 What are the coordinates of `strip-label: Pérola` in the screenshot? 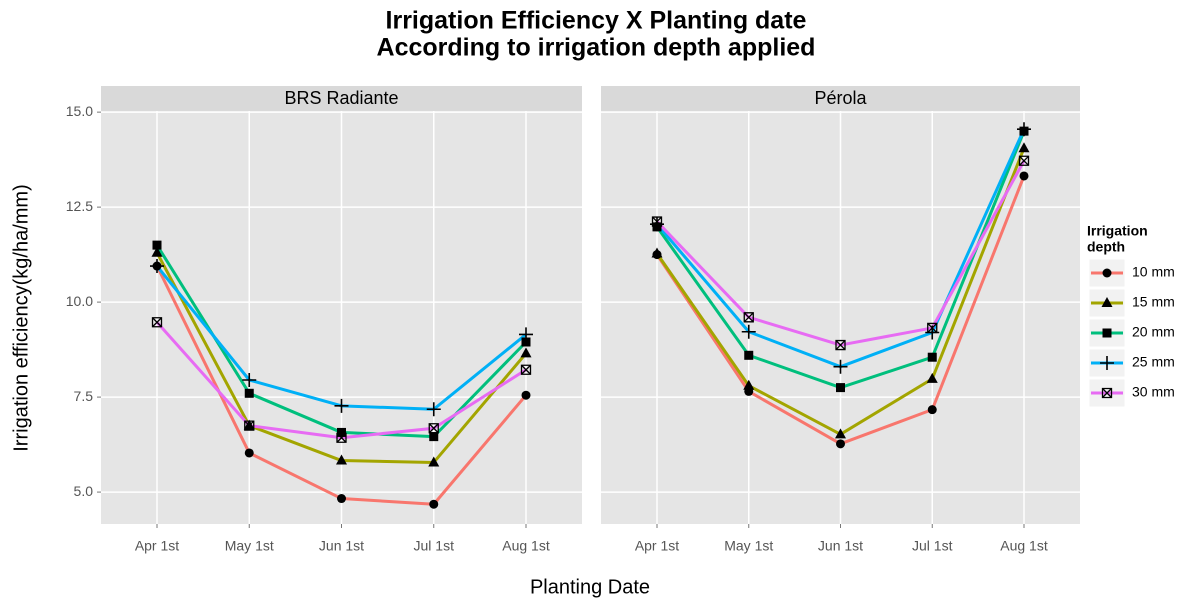 It's located at (840, 98).